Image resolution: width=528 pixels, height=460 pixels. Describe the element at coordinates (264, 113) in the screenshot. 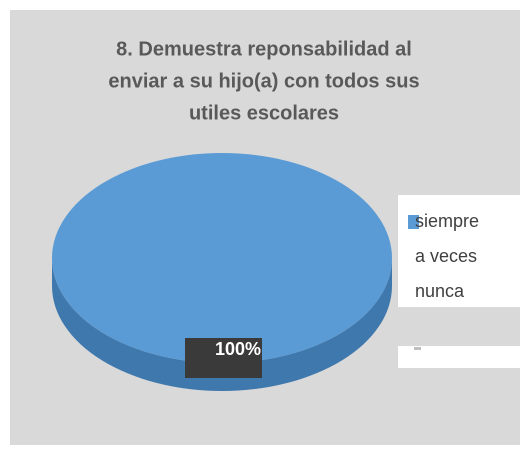

I see `title-line: utiles escolares` at that location.